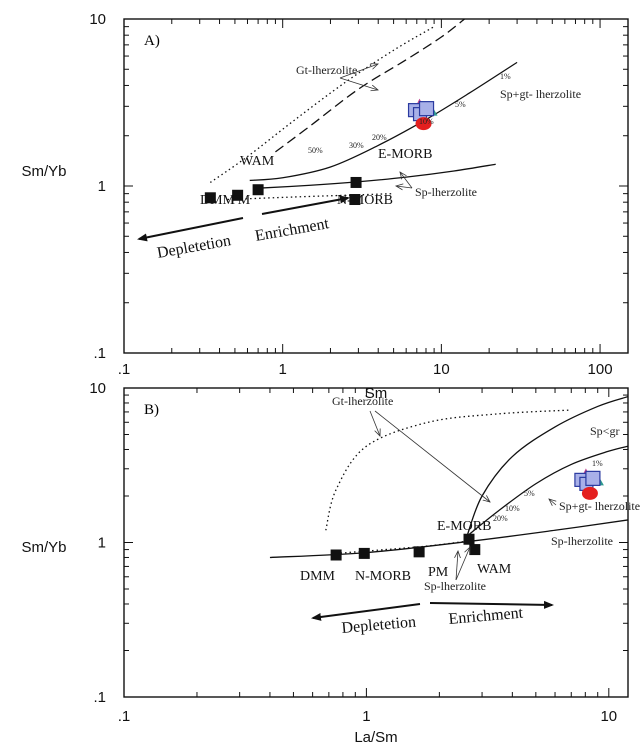  I want to click on x-tick-label: 100, so click(600, 369).